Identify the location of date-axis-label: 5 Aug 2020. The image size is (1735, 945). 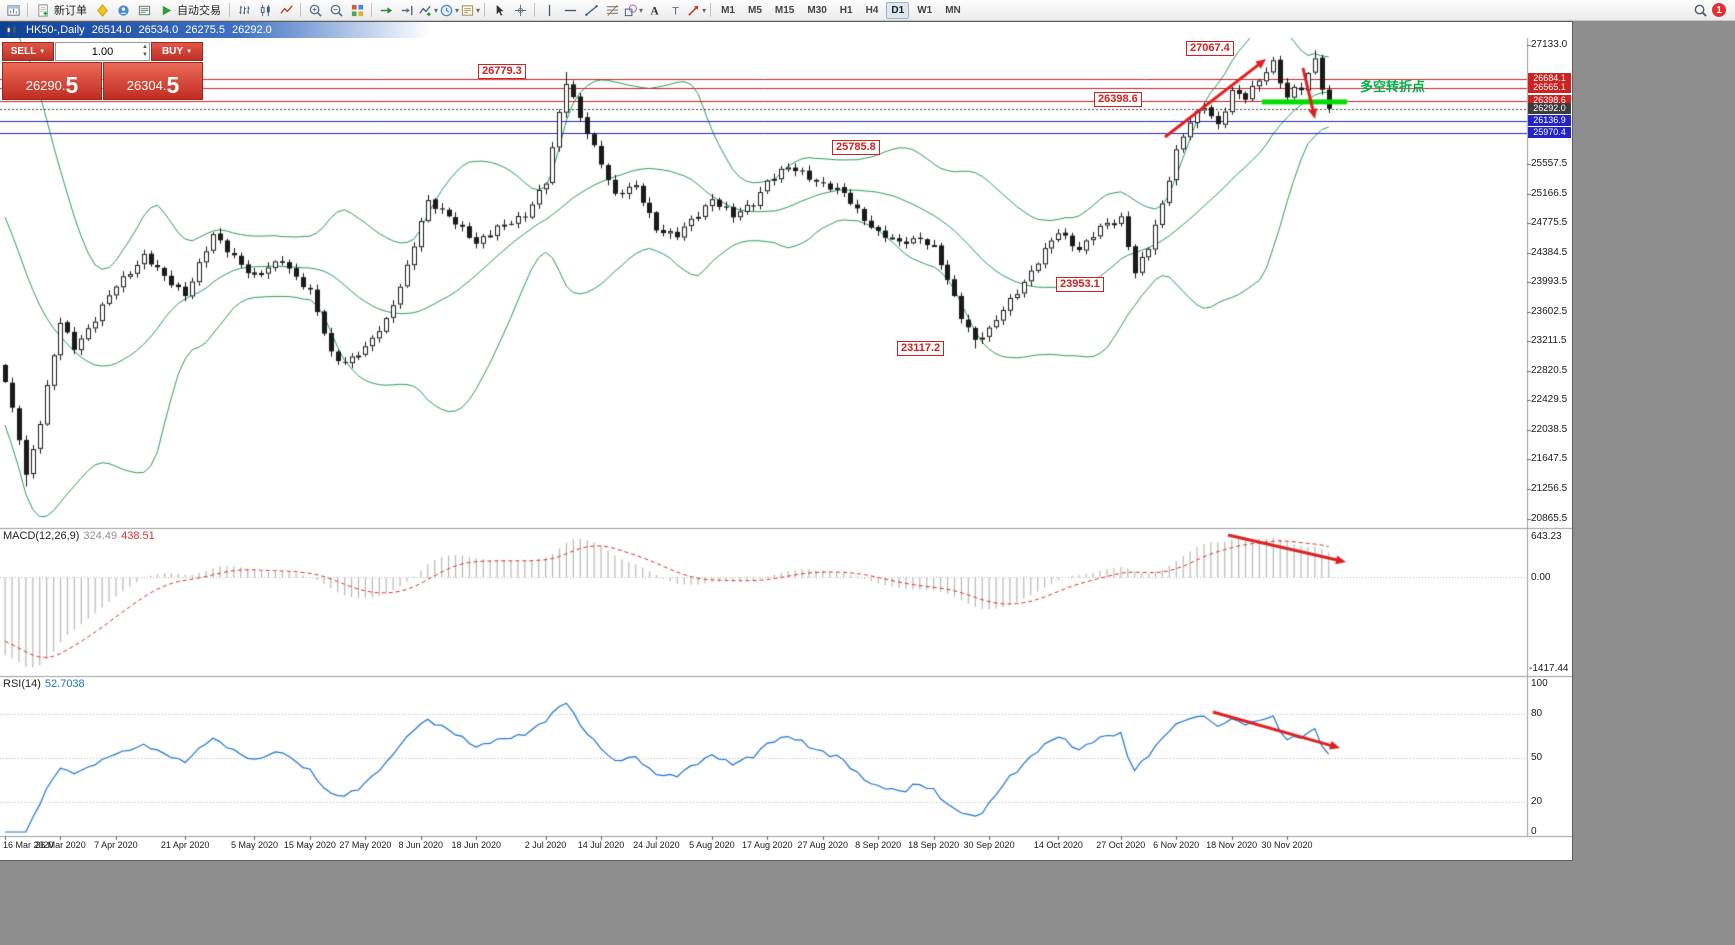
(712, 845).